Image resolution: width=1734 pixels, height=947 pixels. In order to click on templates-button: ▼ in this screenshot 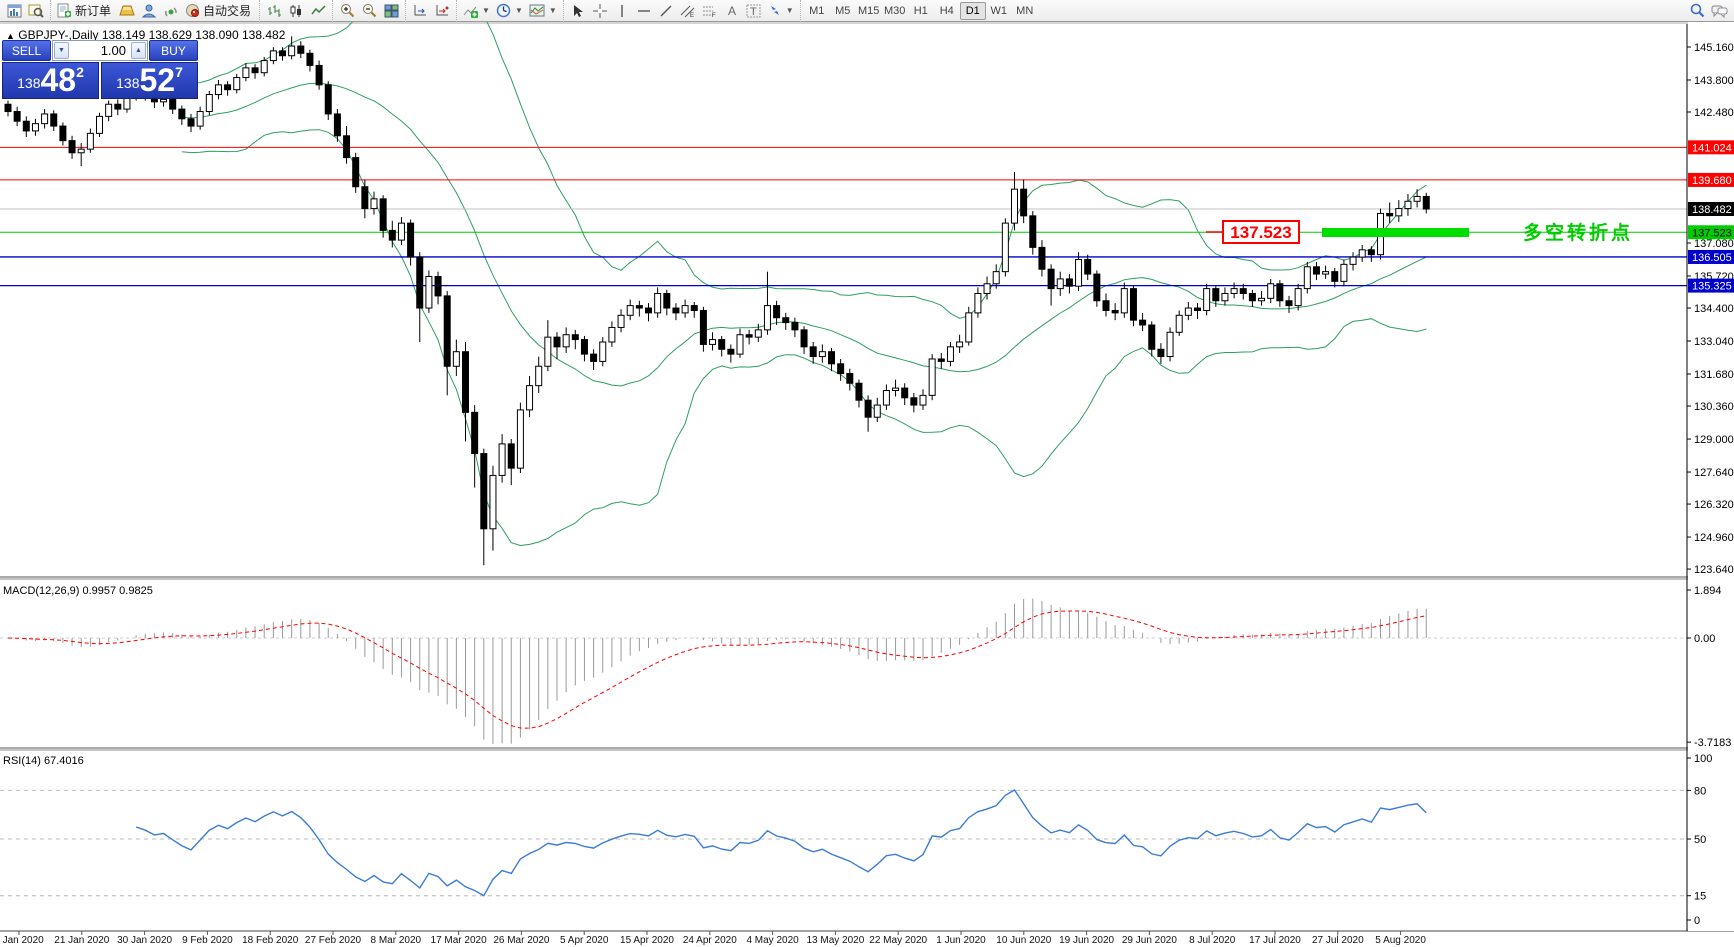, I will do `click(543, 10)`.